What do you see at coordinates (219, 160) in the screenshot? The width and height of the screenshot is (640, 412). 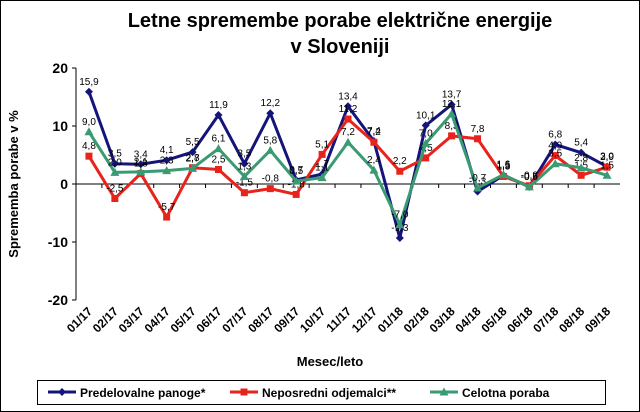 I see `data-label: 2,5` at bounding box center [219, 160].